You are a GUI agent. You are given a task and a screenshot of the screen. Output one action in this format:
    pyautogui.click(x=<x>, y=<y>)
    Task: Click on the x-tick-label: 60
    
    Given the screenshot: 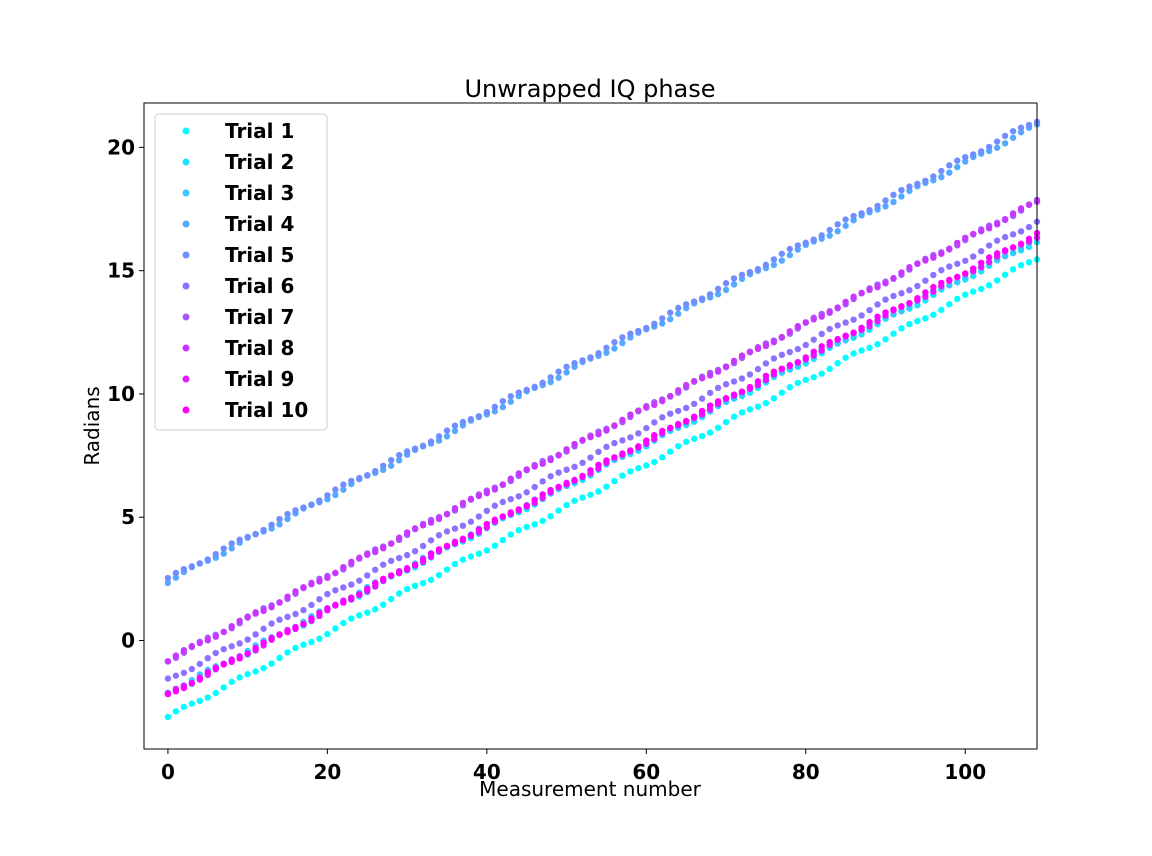 What is the action you would take?
    pyautogui.click(x=646, y=772)
    